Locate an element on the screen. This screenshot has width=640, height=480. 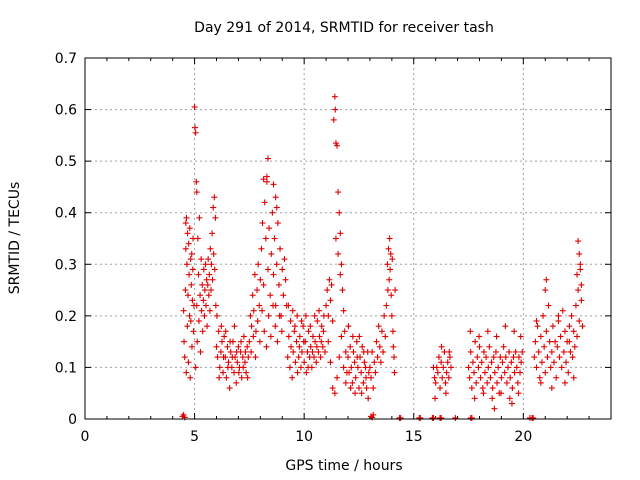
x-tick-label: 15 is located at coordinates (414, 437).